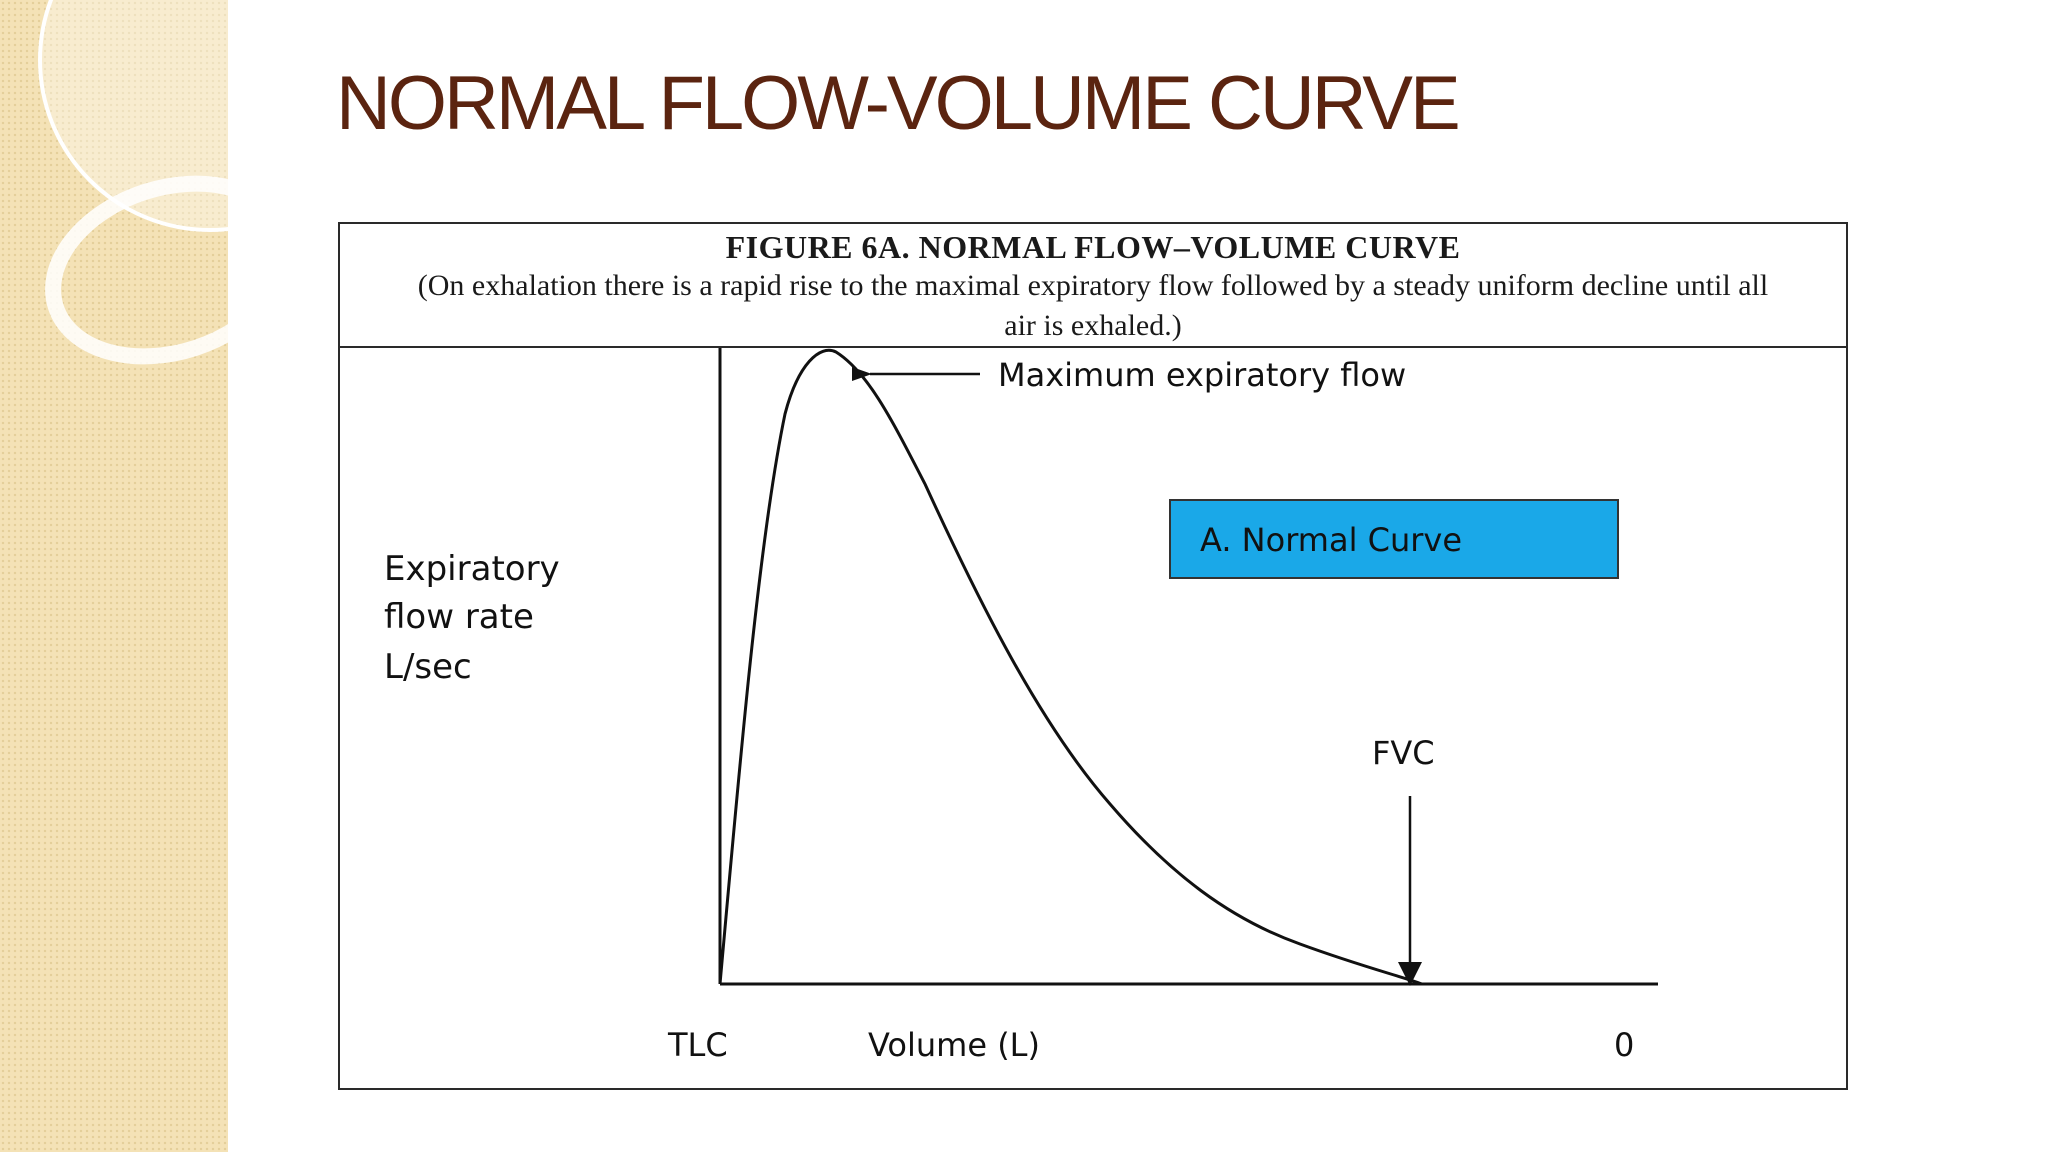 This screenshot has width=2048, height=1152. I want to click on fvc-annotation: FVC, so click(1403, 753).